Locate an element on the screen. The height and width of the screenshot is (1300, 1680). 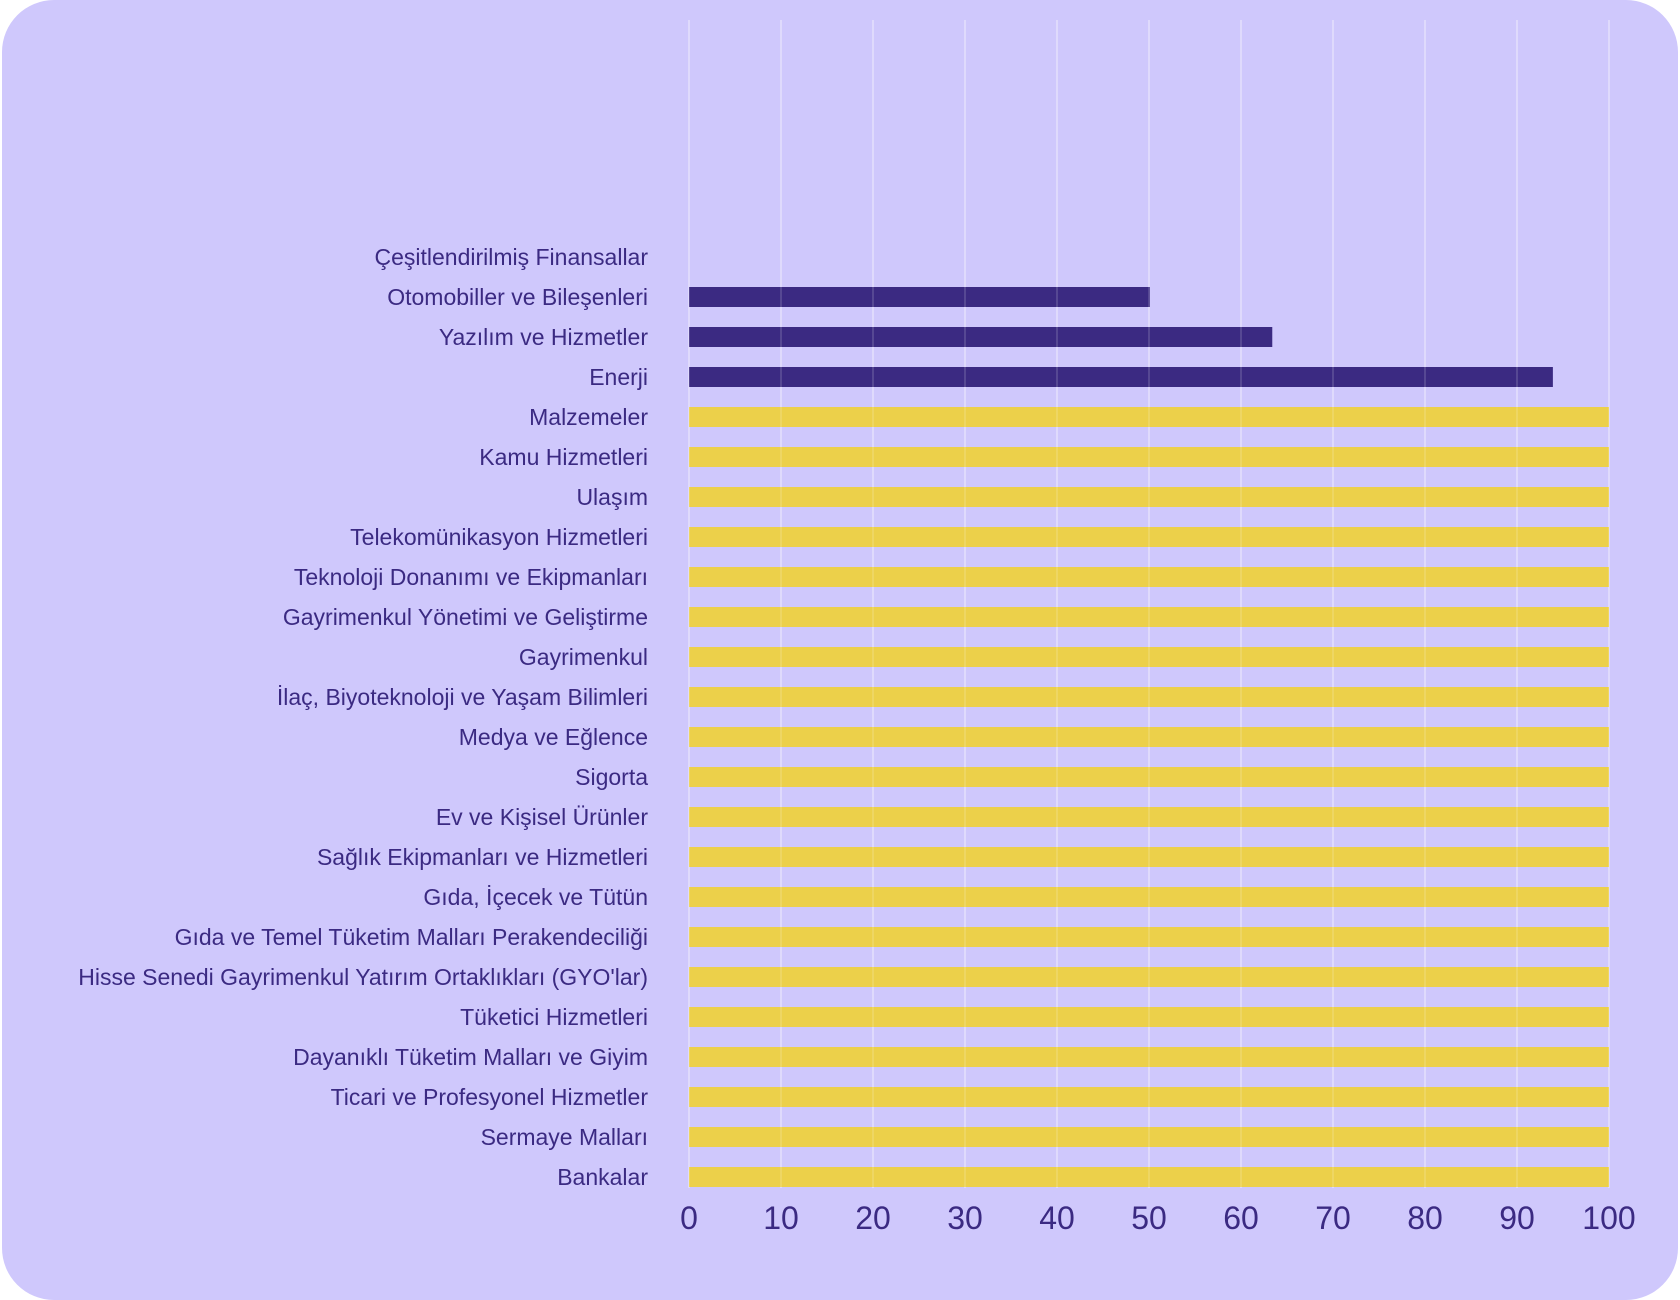
category-label: Gıda, İçecek ve Tütün is located at coordinates (535, 897).